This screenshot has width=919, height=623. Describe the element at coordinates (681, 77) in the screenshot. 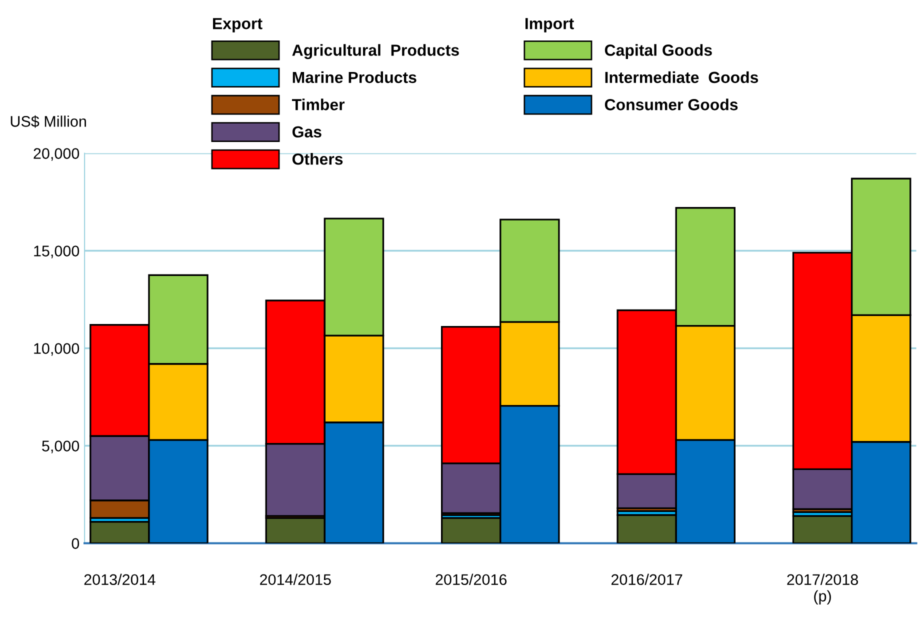

I see `legend-label: Intermediate Goods` at that location.